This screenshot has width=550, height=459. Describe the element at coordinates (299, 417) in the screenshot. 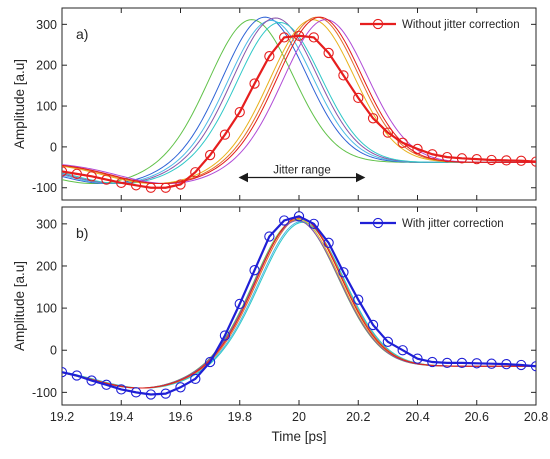

I see `x-tick-label: 20` at that location.